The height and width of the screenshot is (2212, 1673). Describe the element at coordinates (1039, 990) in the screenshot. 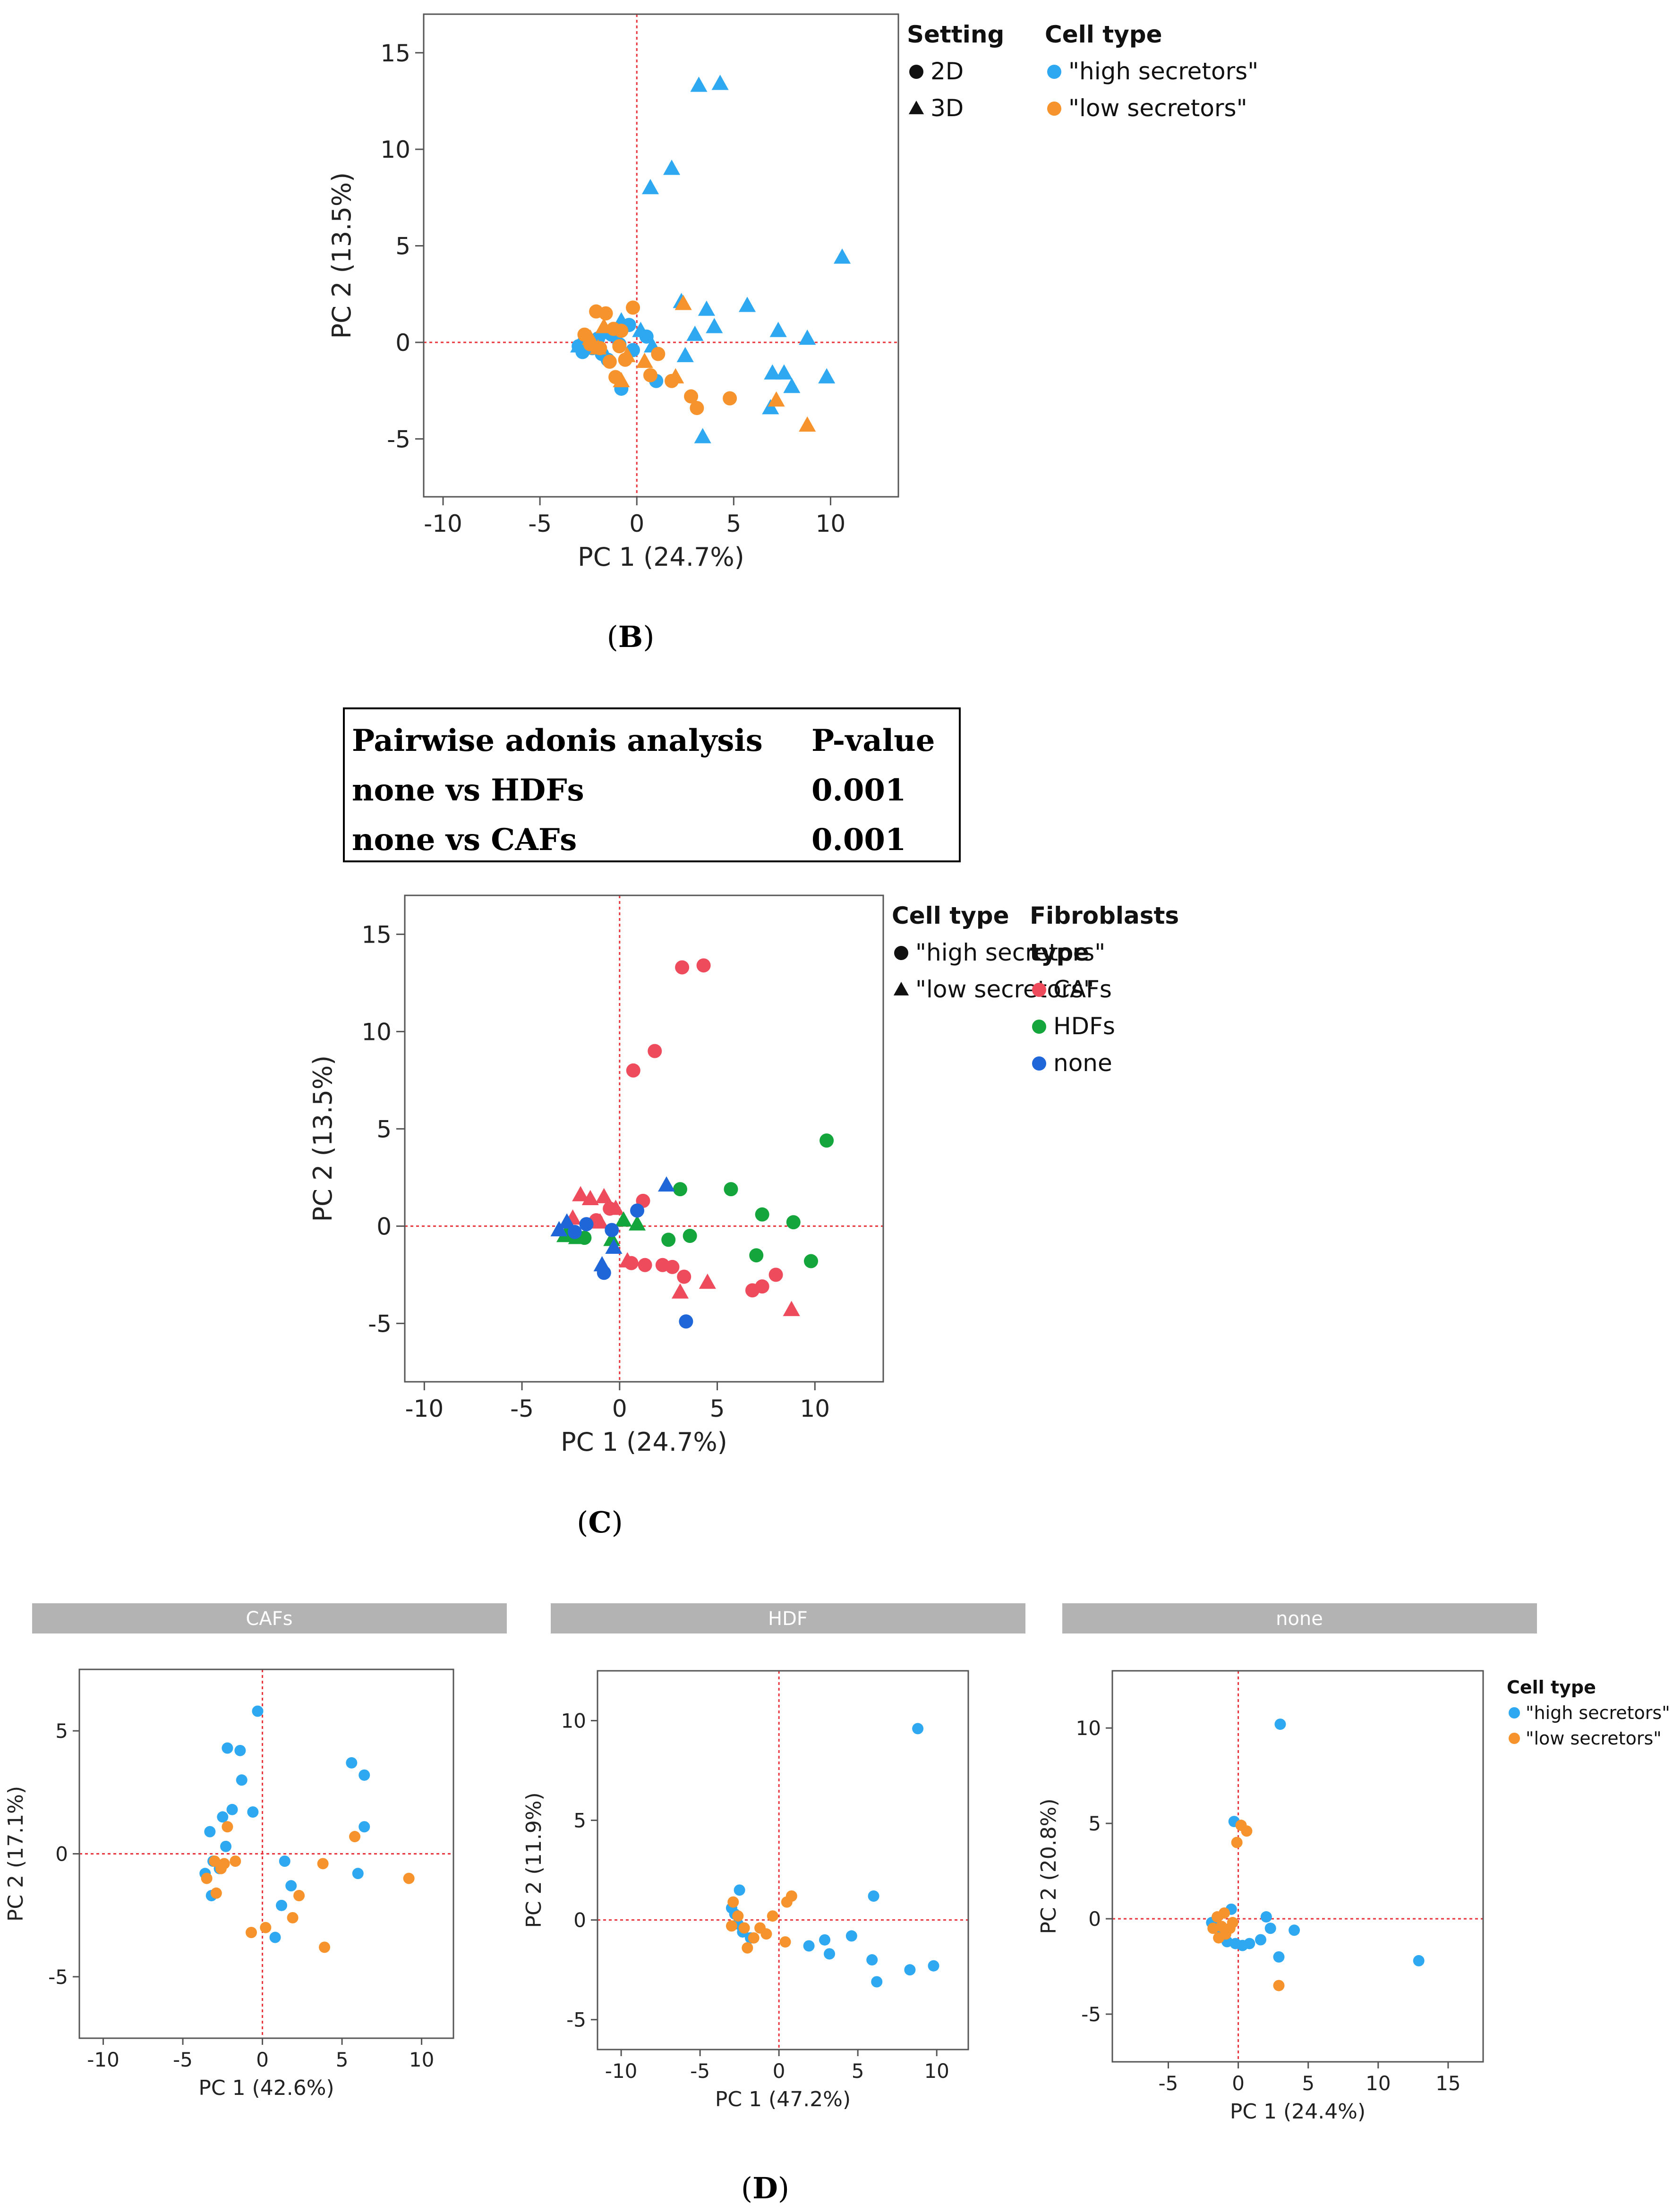

I see `legend-marker-cafs` at that location.